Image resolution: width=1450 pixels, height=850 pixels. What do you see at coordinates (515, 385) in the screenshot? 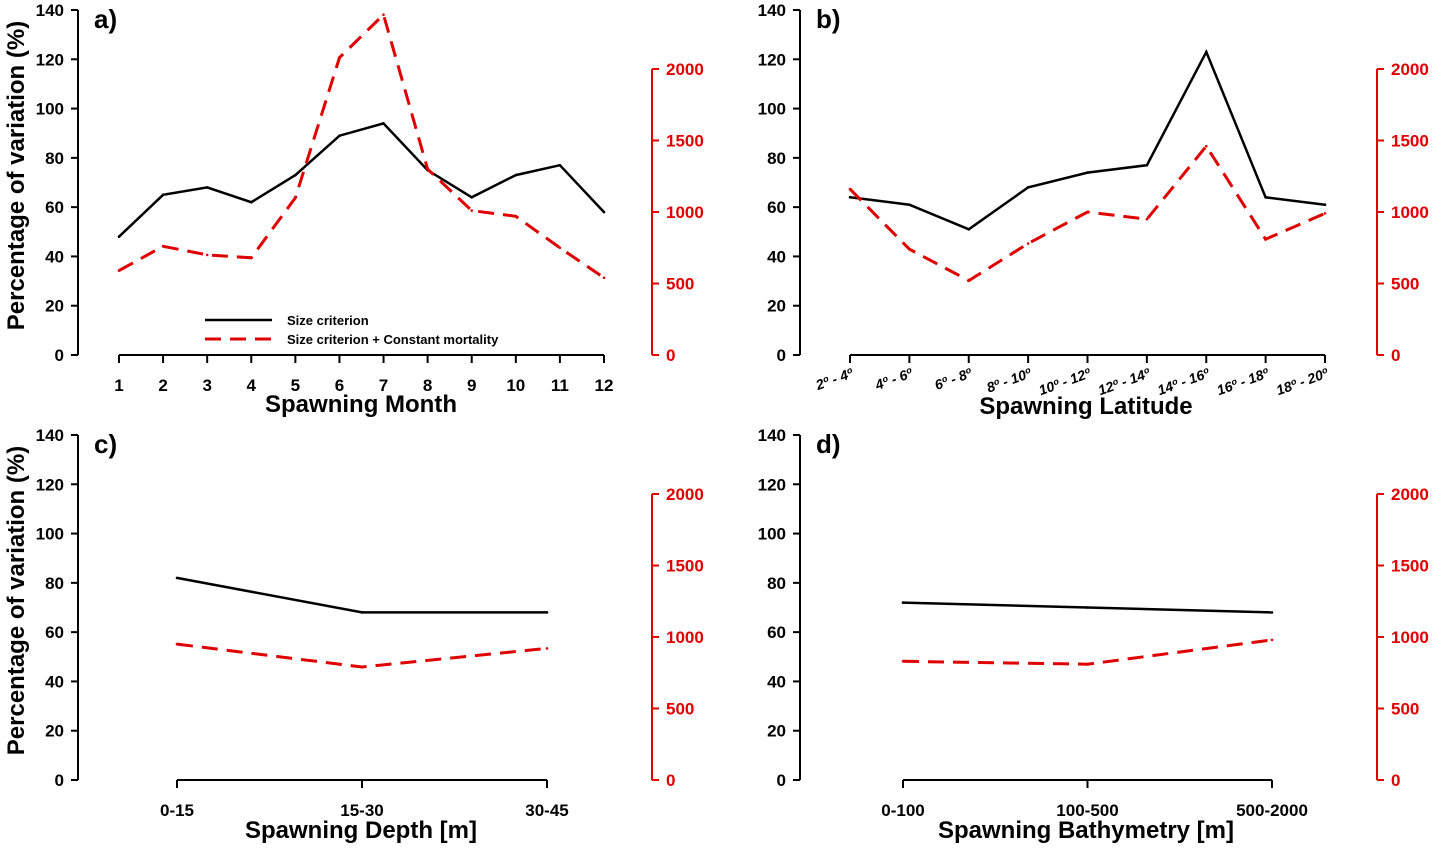
I see `x-tick-label: 10` at bounding box center [515, 385].